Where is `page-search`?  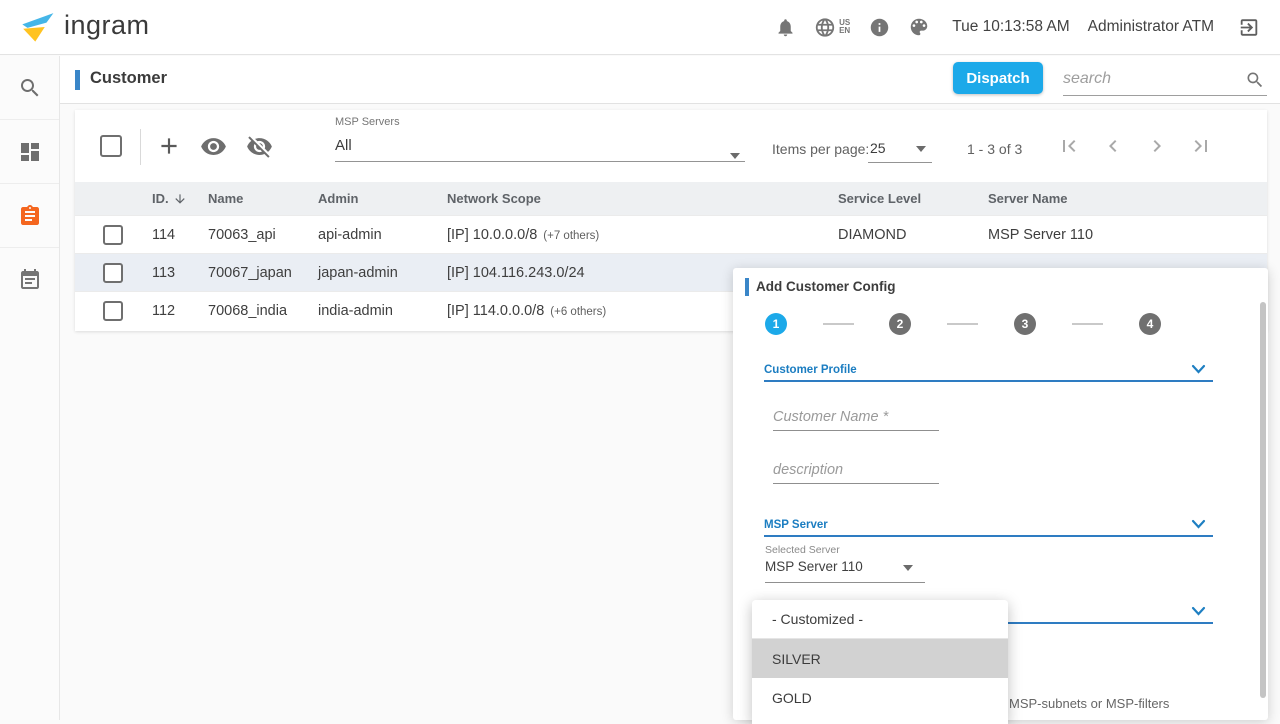 page-search is located at coordinates (1165, 80).